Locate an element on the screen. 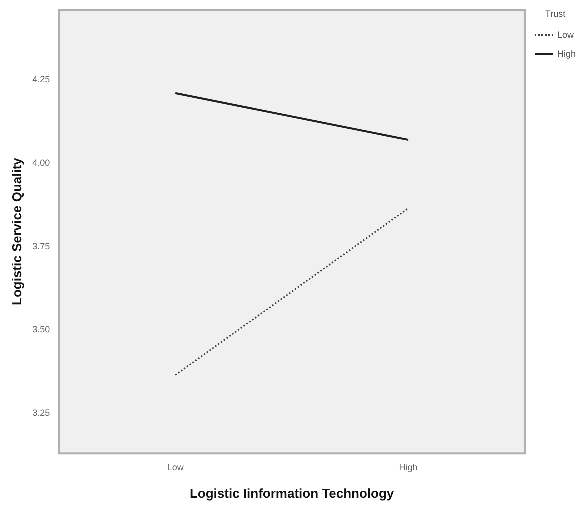 The width and height of the screenshot is (586, 514). legend-label: High is located at coordinates (566, 53).